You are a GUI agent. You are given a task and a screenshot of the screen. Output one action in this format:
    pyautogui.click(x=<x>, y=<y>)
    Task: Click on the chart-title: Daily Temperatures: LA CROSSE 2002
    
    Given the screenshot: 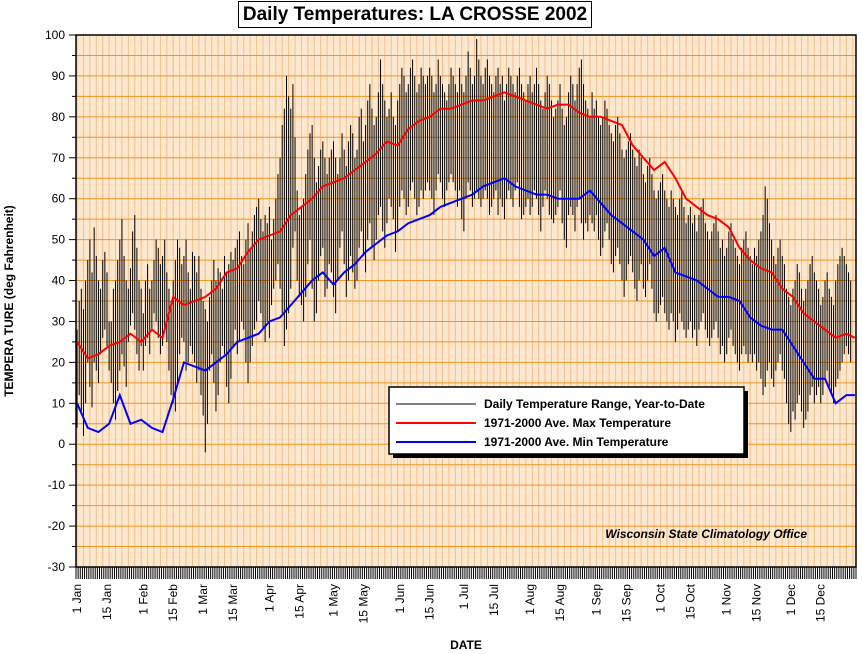 What is the action you would take?
    pyautogui.click(x=415, y=14)
    